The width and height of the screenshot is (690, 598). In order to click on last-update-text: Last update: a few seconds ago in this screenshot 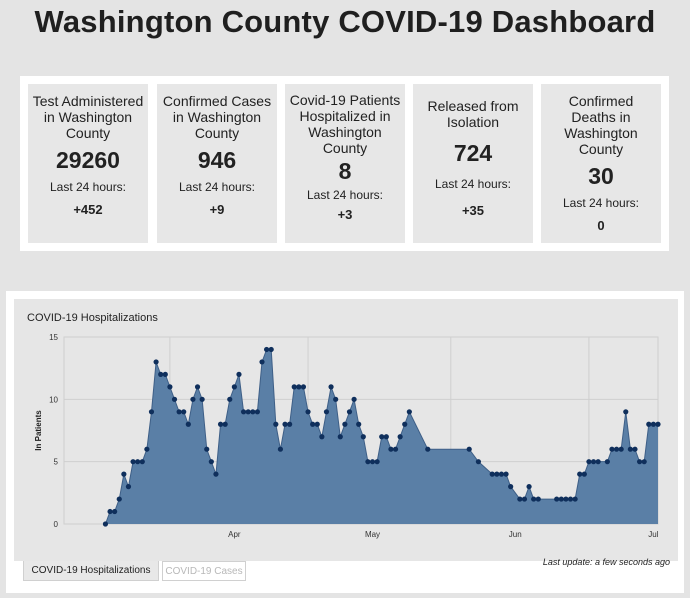, I will do `click(606, 562)`.